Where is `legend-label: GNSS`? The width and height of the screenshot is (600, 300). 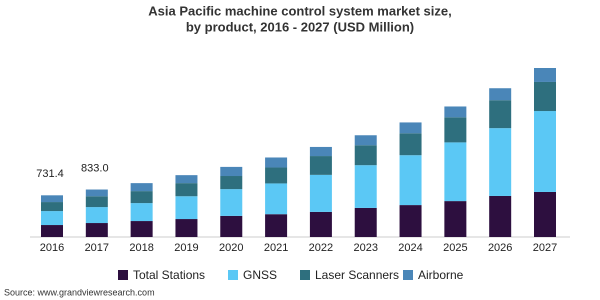 legend-label: GNSS is located at coordinates (260, 275).